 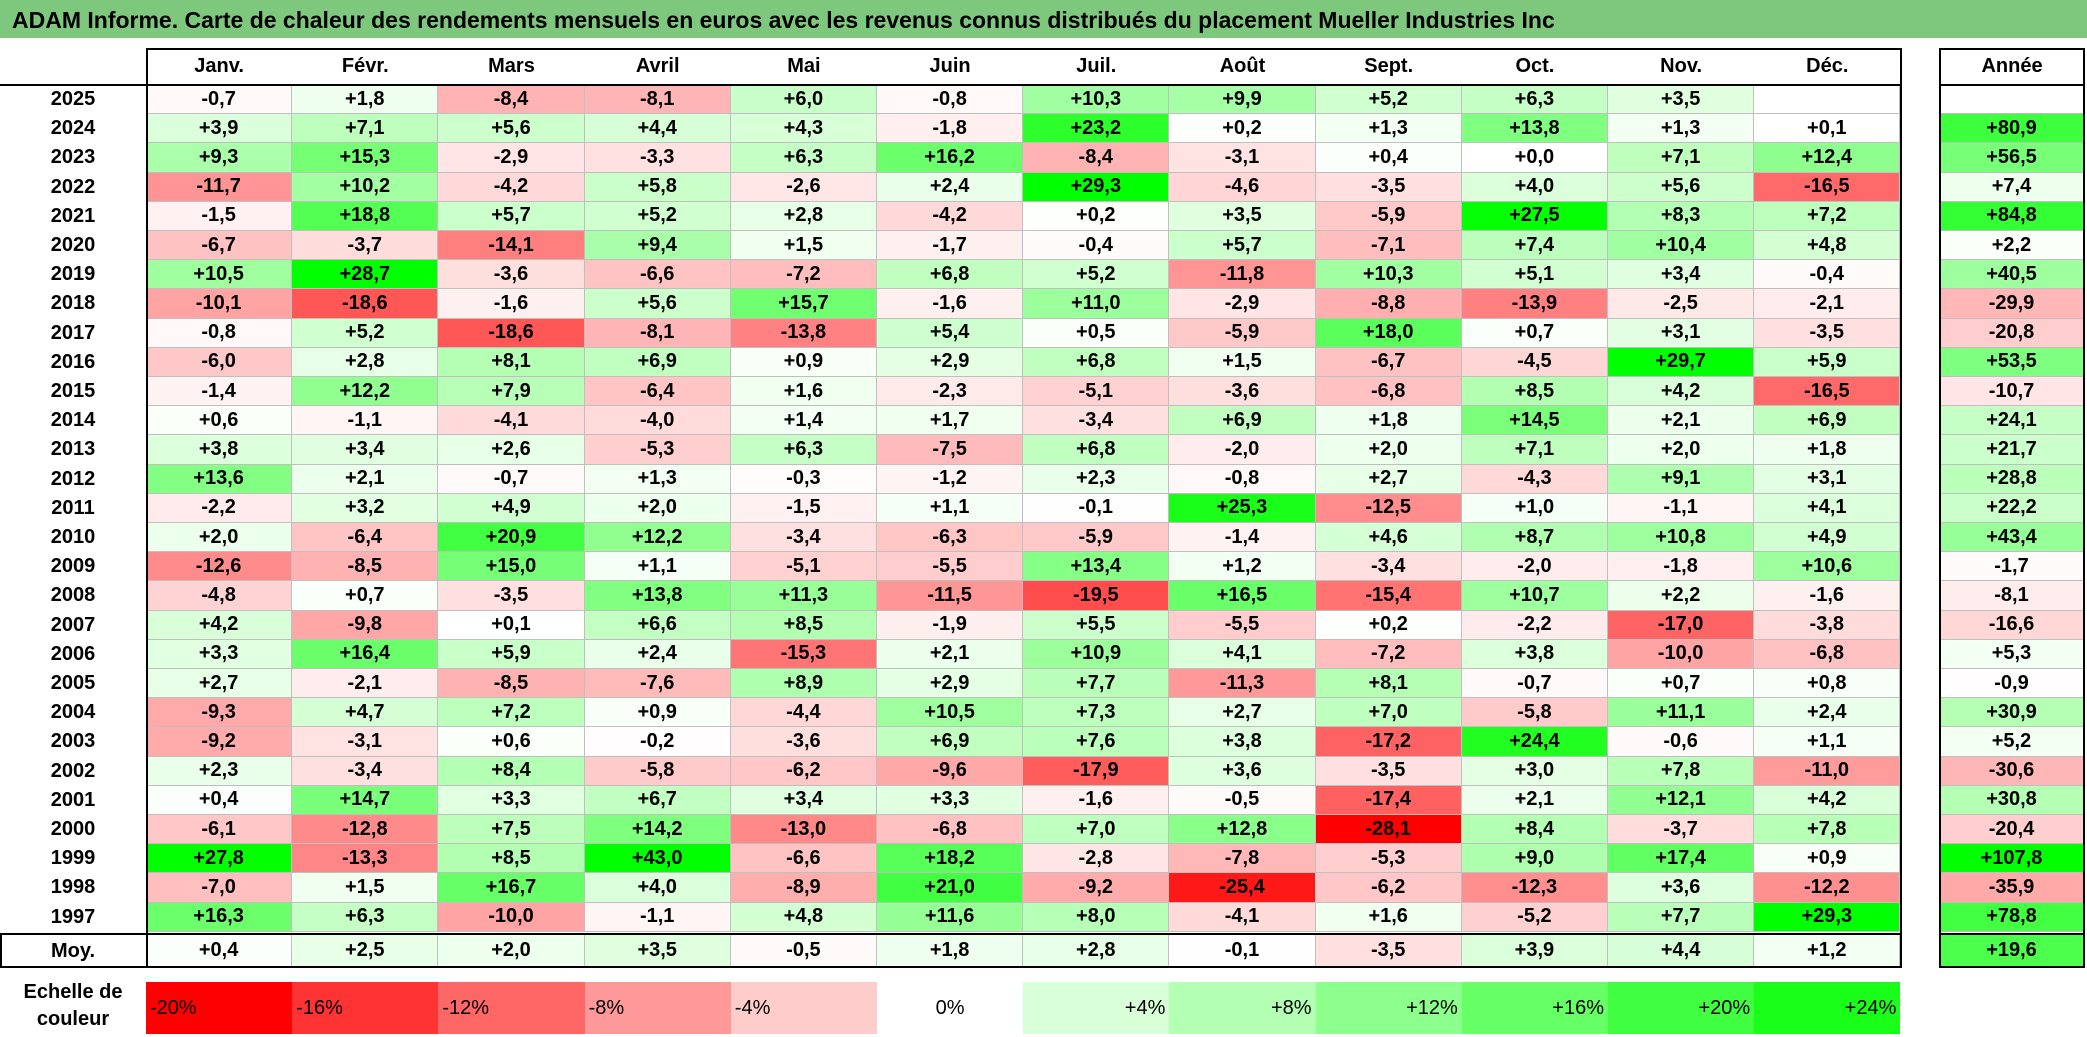 I want to click on heatmap-cell: +7,9, so click(x=511, y=392).